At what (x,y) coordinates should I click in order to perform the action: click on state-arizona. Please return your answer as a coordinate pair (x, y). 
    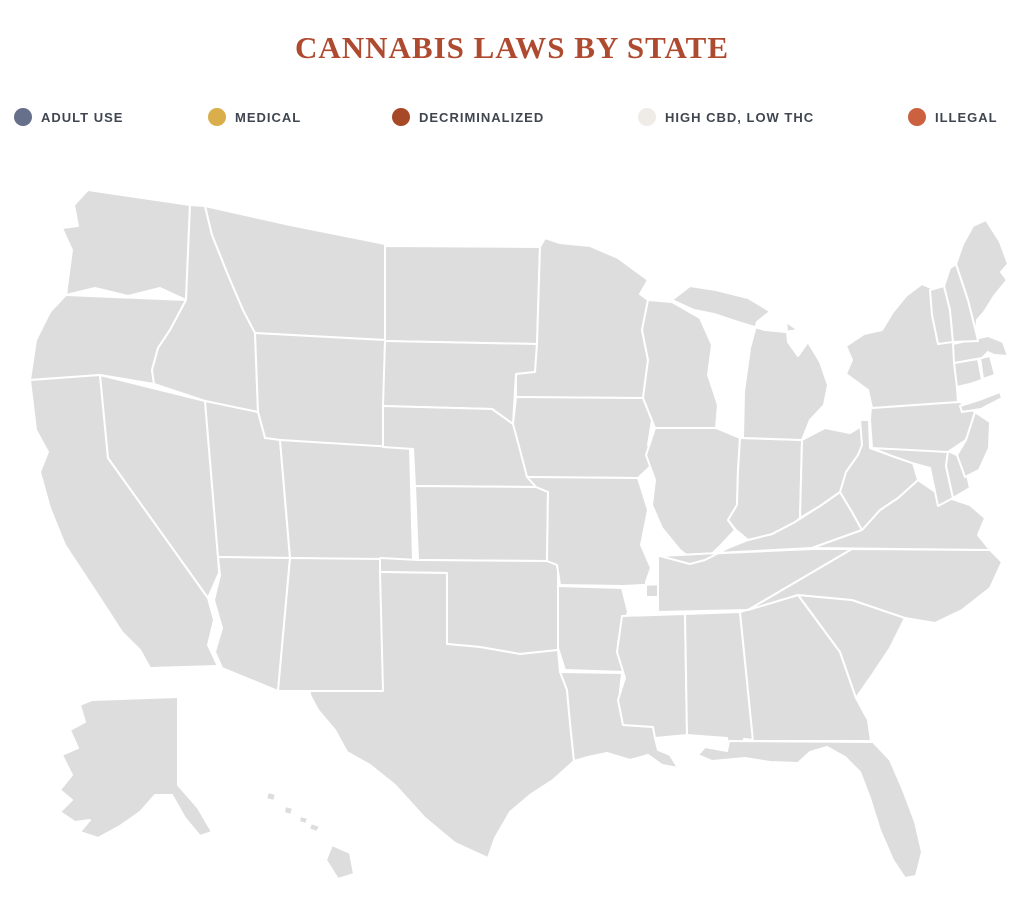
    Looking at the image, I should click on (252, 624).